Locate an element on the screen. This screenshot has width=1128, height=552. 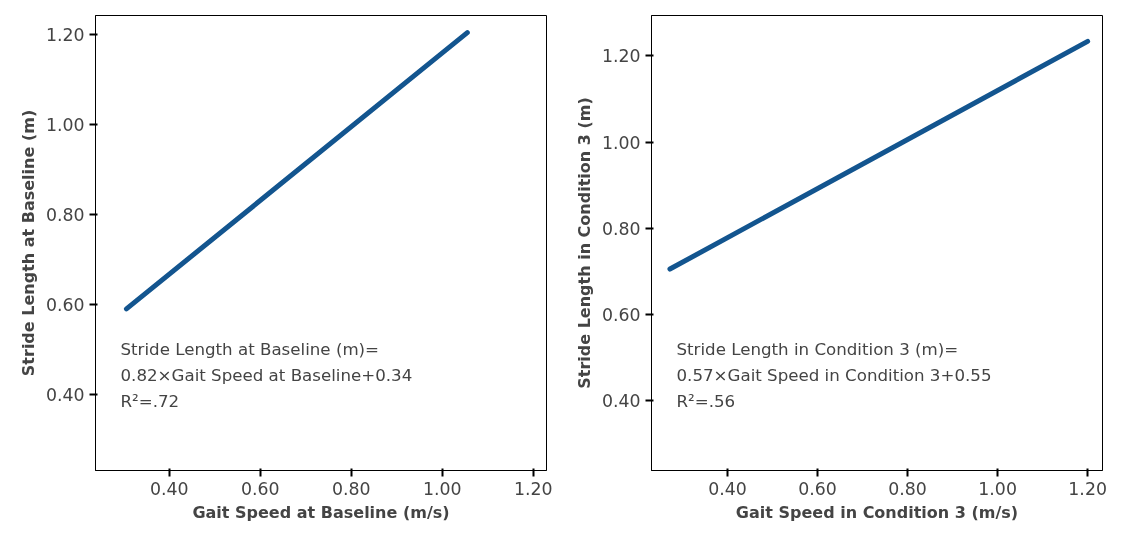
annotation: R²=.72 is located at coordinates (150, 401).